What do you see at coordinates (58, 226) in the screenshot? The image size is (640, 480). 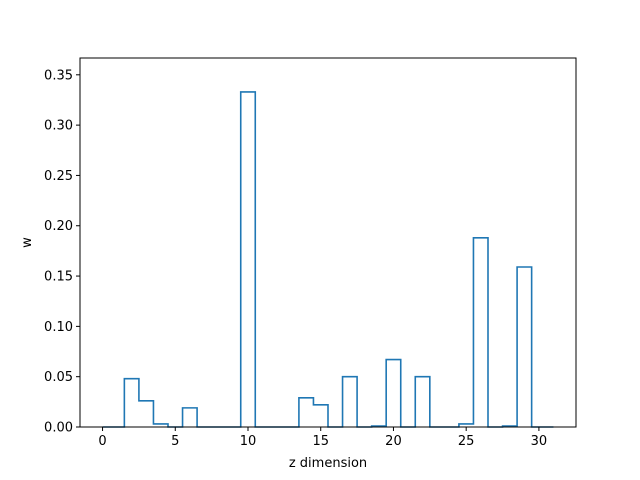 I see `y-tick-label: 0.20` at bounding box center [58, 226].